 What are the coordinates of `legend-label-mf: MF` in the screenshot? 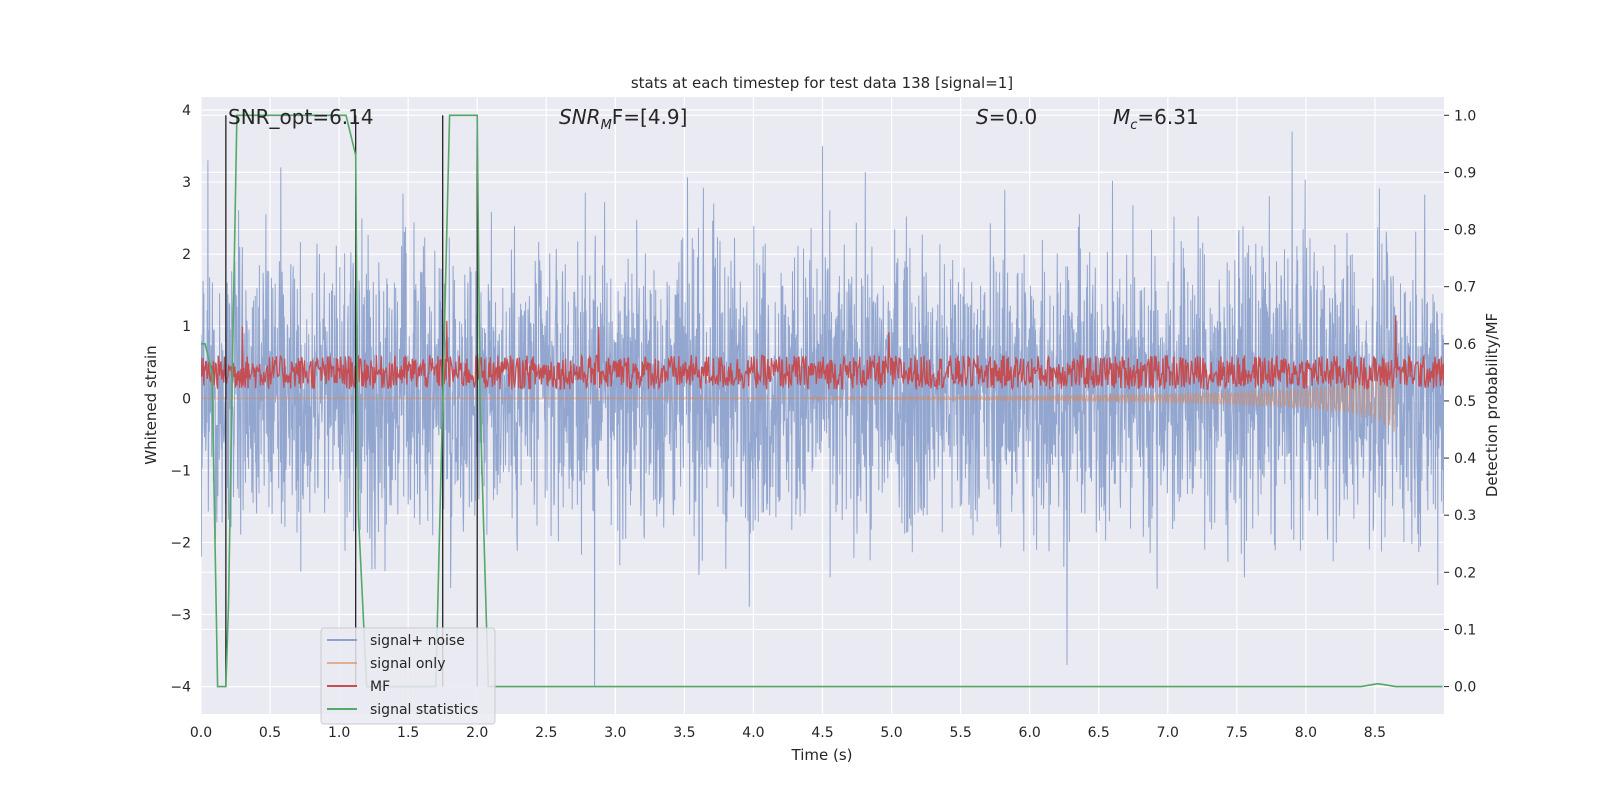 It's located at (380, 687).